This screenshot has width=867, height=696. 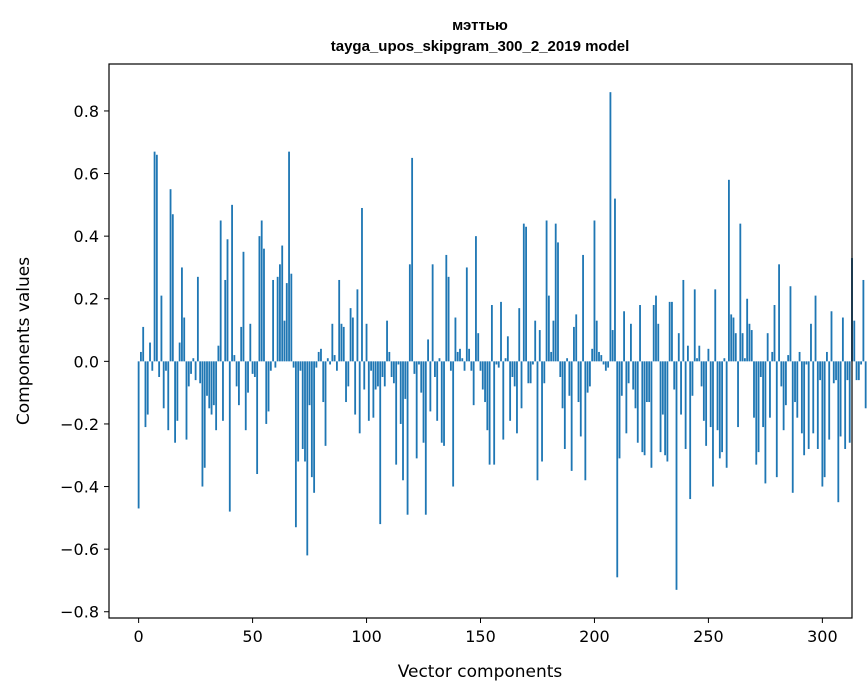 What do you see at coordinates (139, 636) in the screenshot?
I see `x-tick-label: 0` at bounding box center [139, 636].